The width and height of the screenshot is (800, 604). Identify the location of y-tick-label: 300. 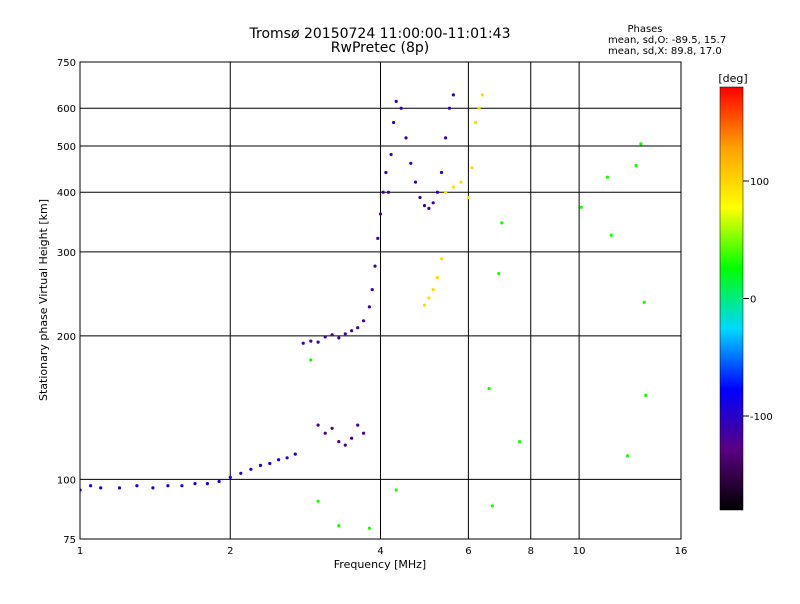
(66, 253).